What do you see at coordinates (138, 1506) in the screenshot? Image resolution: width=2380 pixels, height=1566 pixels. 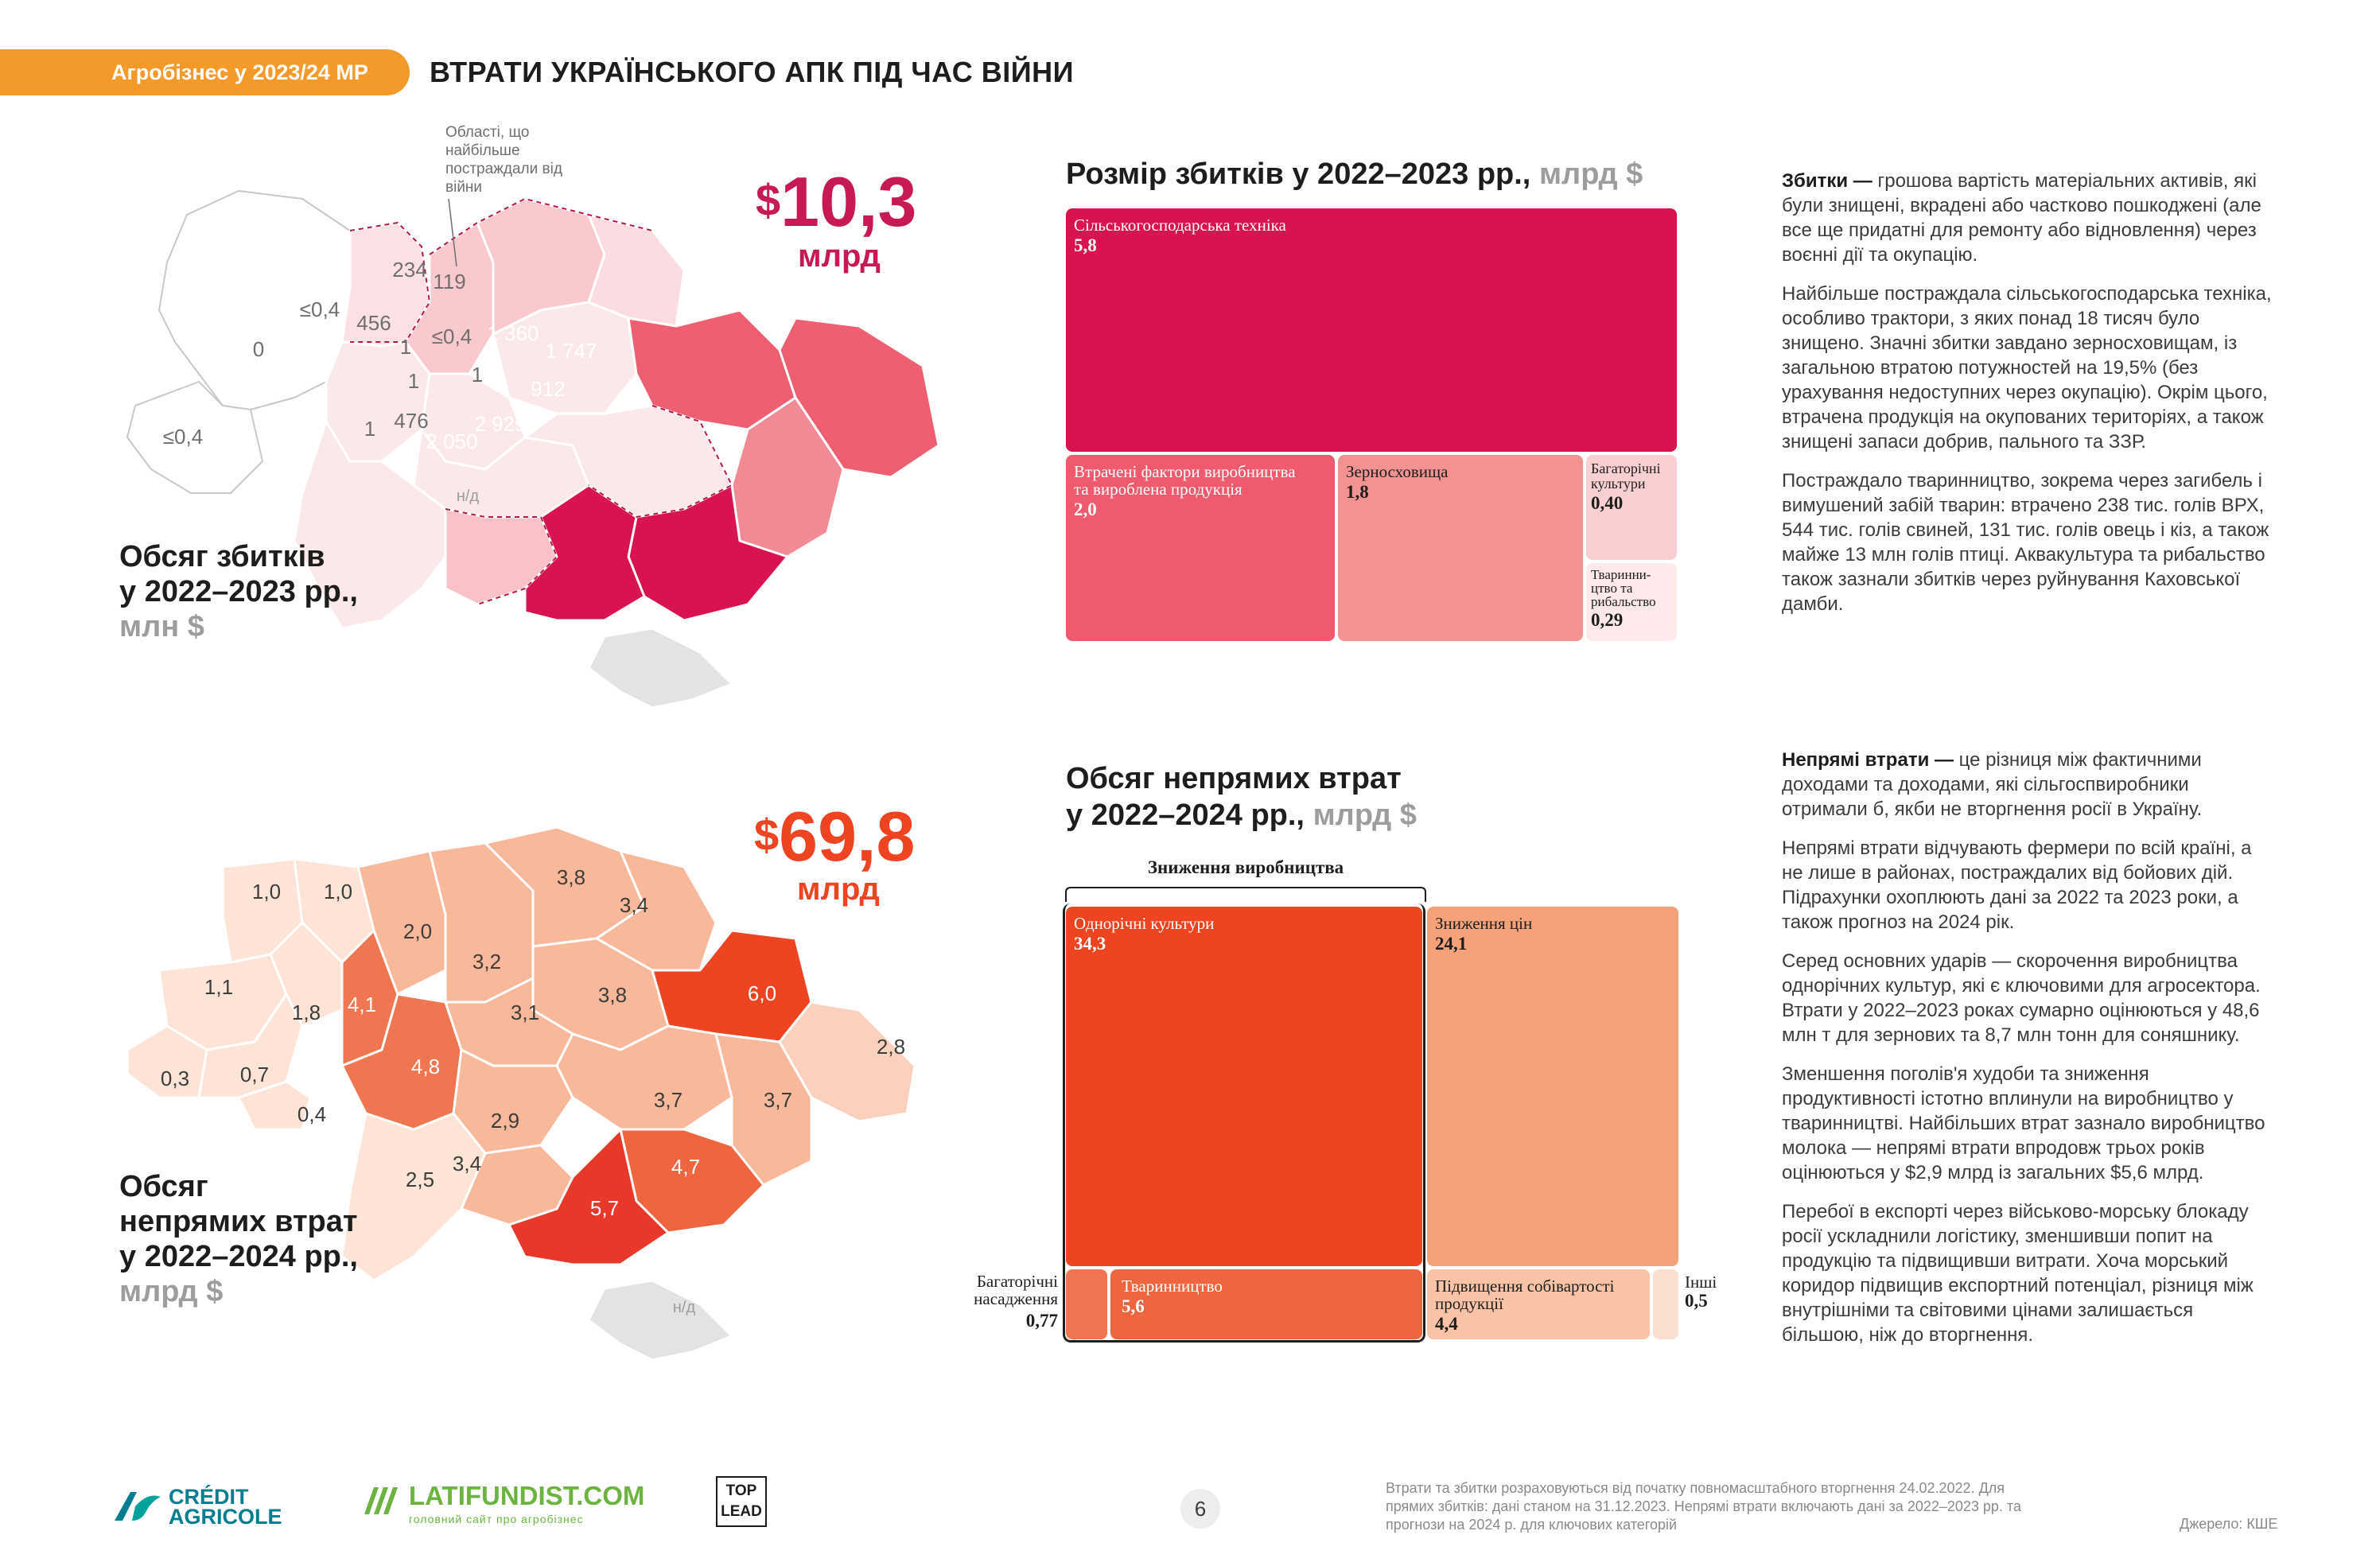 I see `credit-agricole-icon` at bounding box center [138, 1506].